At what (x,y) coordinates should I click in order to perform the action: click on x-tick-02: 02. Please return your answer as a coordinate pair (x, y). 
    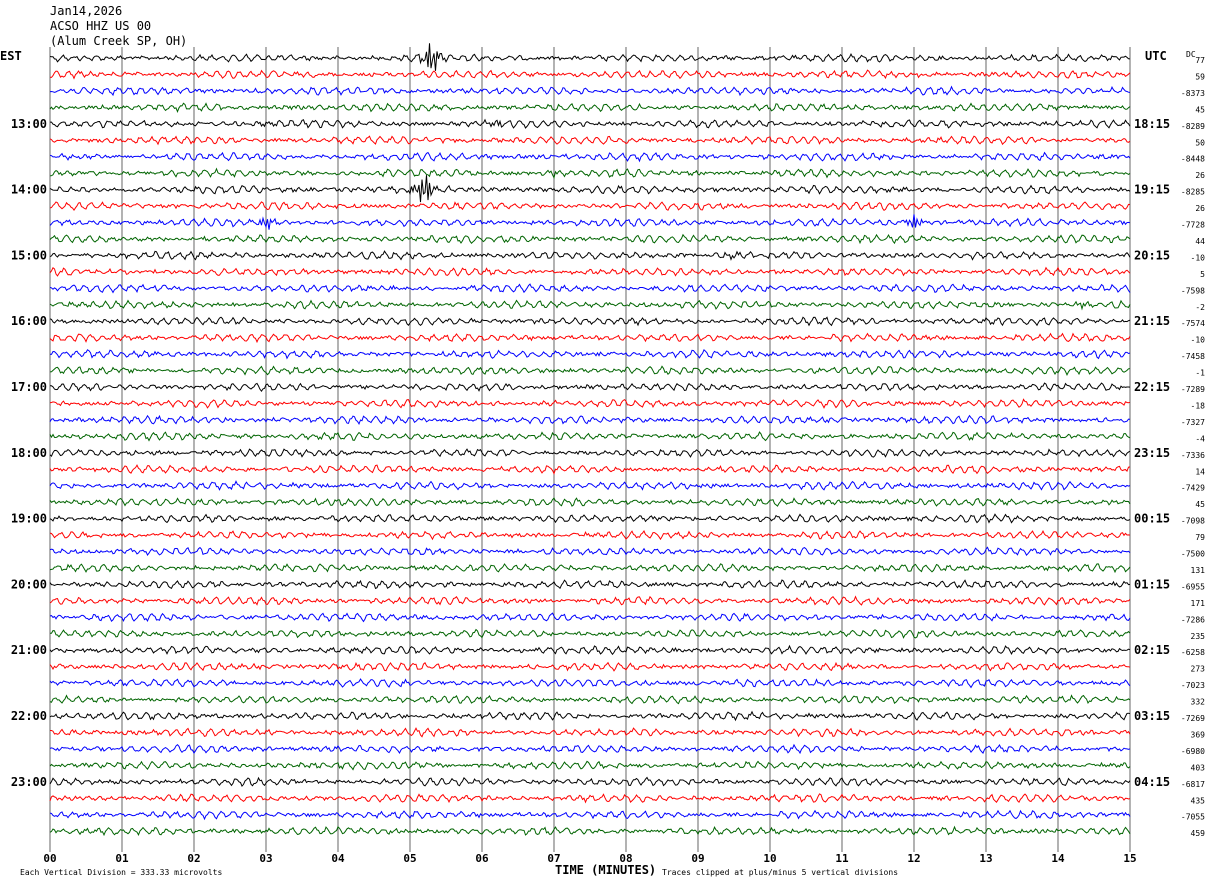
    Looking at the image, I should click on (193, 858).